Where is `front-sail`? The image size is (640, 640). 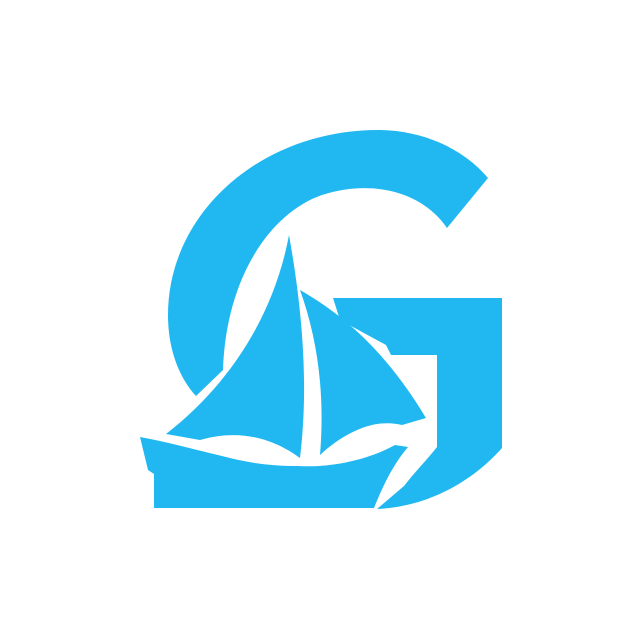
front-sail is located at coordinates (235, 346).